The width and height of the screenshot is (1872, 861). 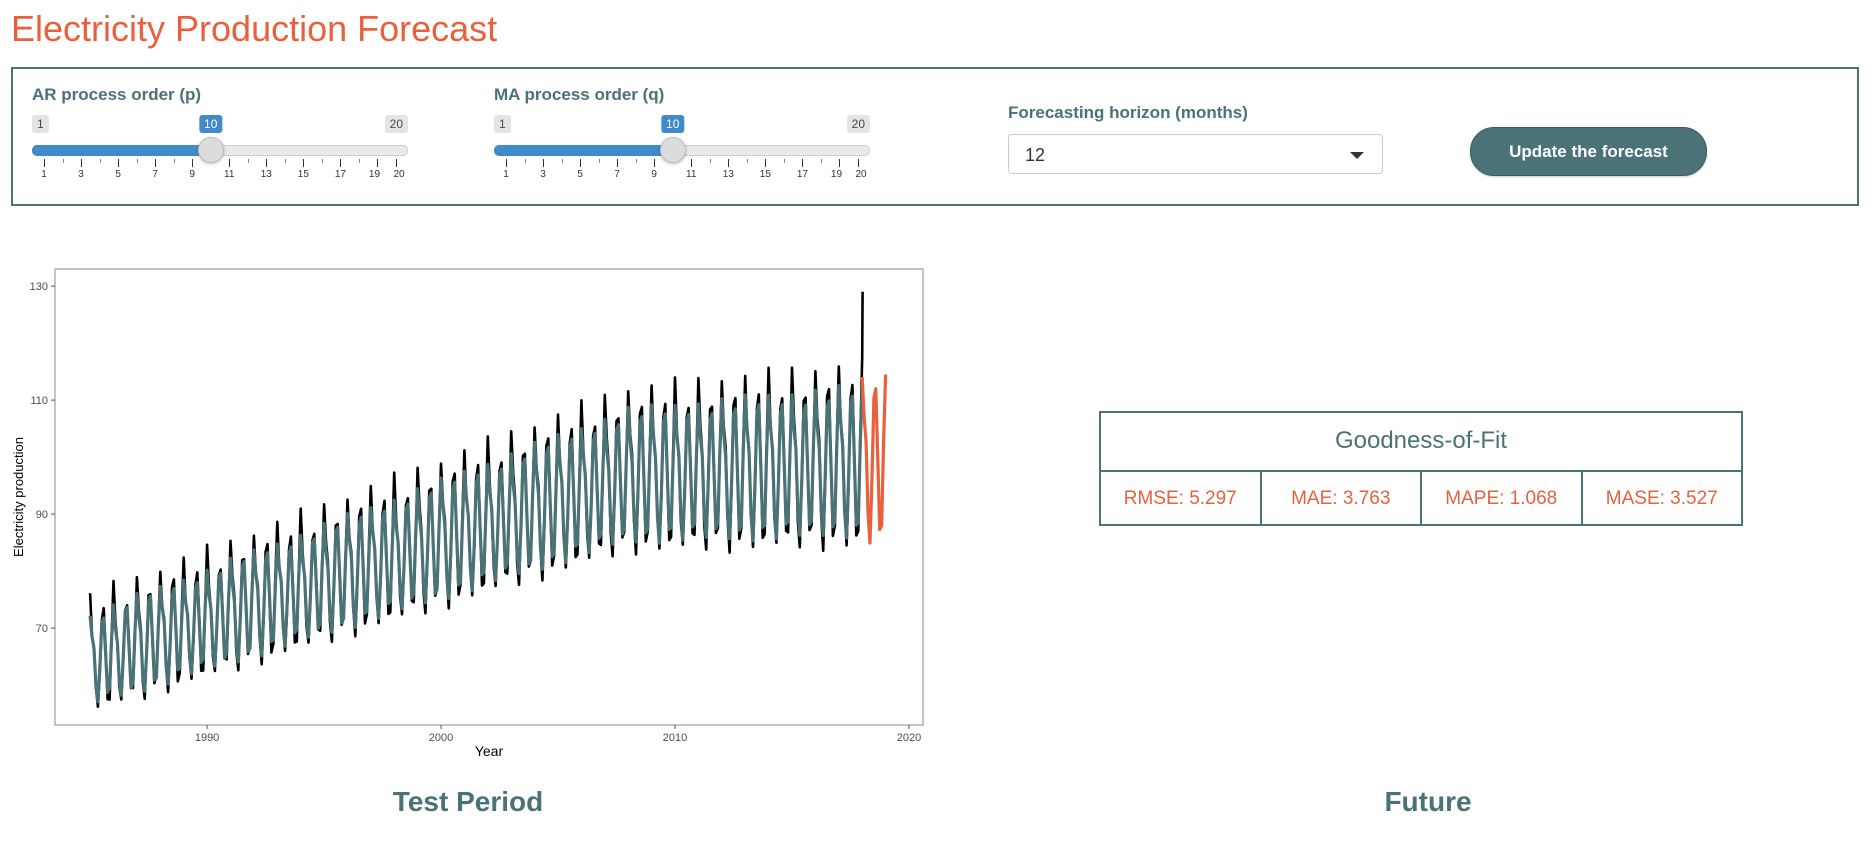 What do you see at coordinates (192, 174) in the screenshot?
I see `ar-slider-tick-label: 9` at bounding box center [192, 174].